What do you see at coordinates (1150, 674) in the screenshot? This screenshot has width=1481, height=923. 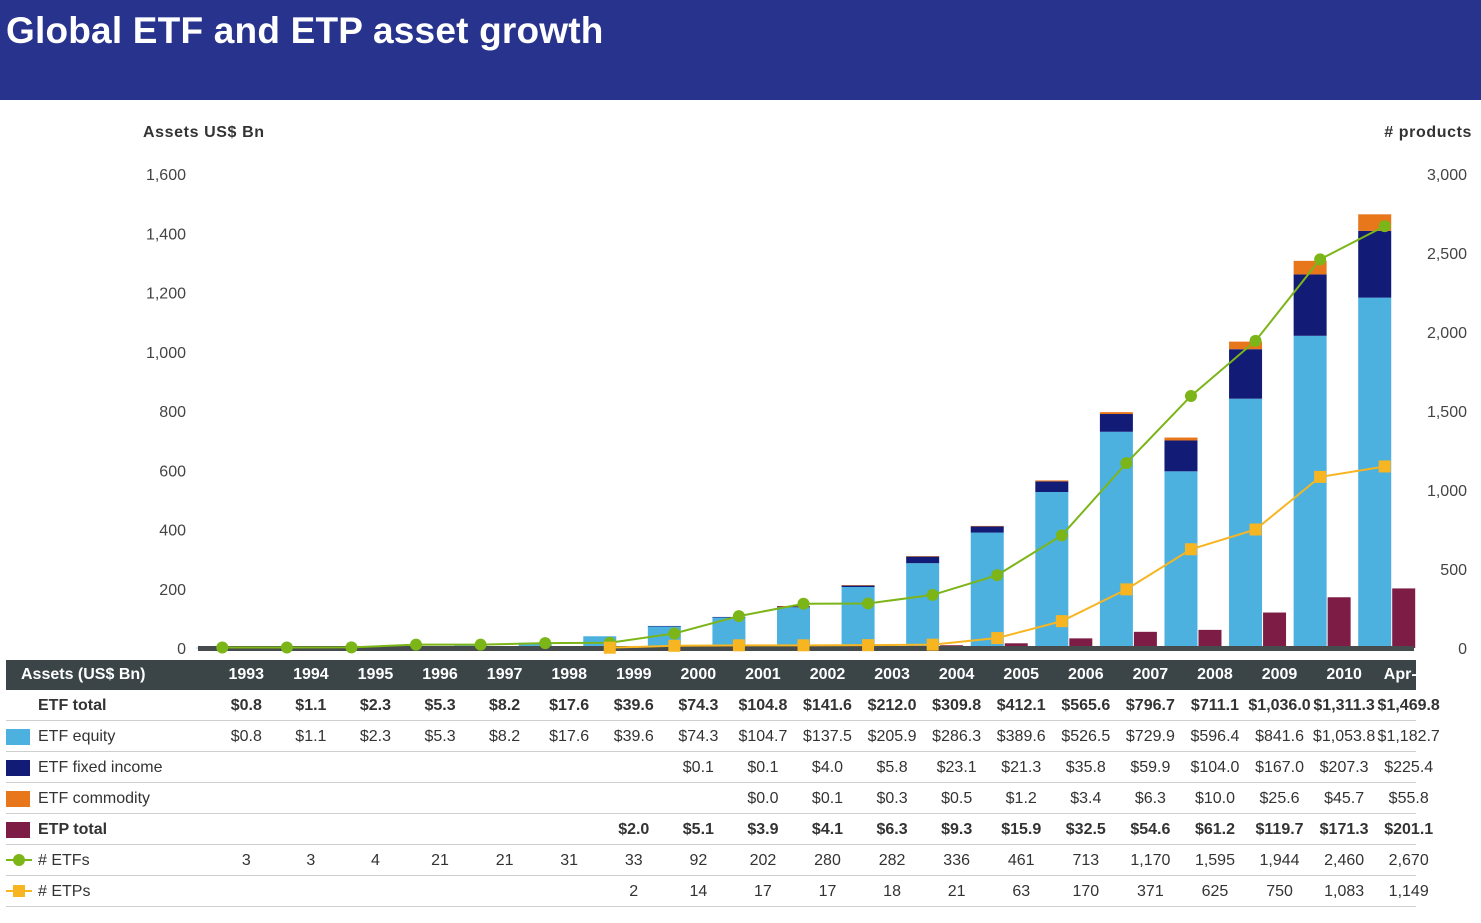 I see `table-column-header: 2007` at bounding box center [1150, 674].